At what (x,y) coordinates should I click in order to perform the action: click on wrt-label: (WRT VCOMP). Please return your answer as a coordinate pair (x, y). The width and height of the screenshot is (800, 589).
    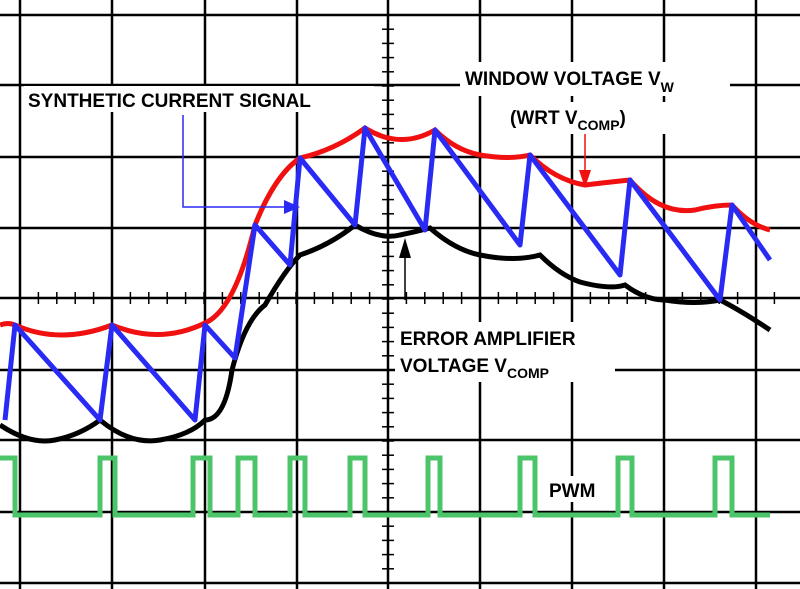
    Looking at the image, I should click on (568, 120).